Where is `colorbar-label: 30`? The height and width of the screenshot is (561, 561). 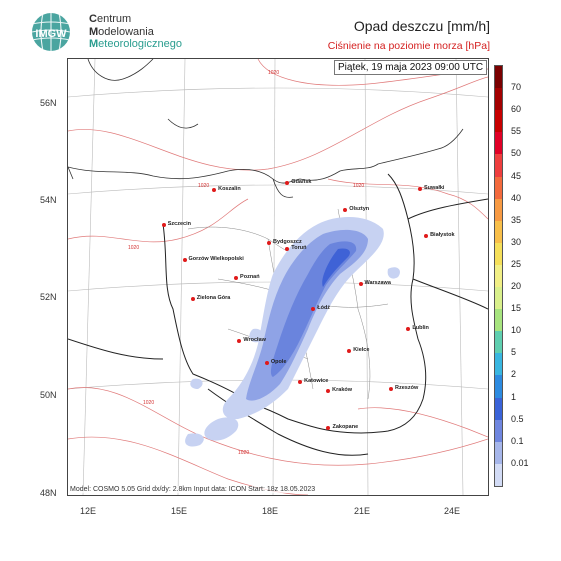
colorbar-label: 30 is located at coordinates (516, 241).